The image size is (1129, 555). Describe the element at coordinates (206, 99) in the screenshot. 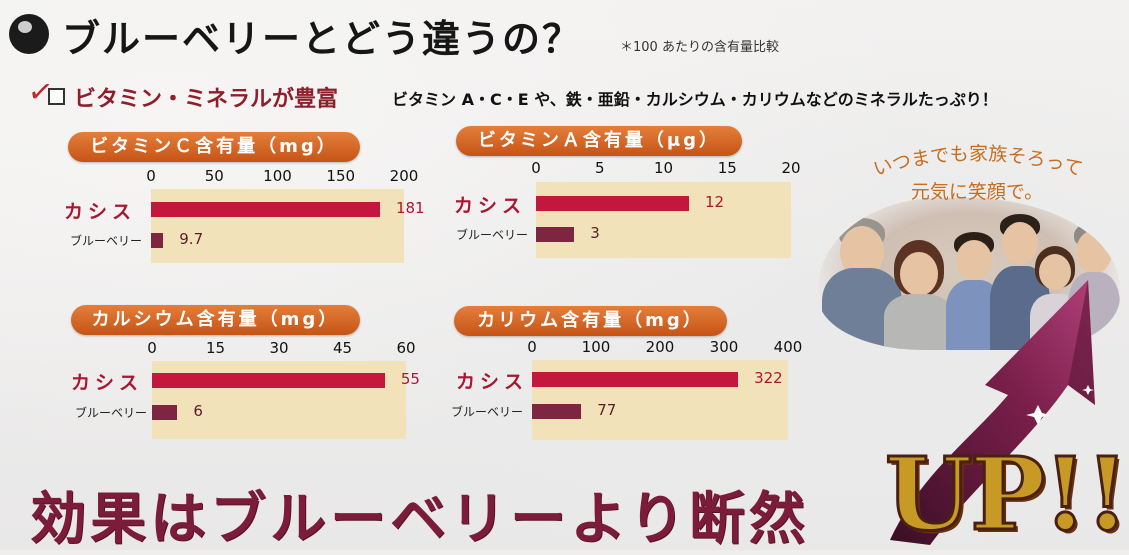

I see `subheading-label: ビタミン・ミネラルが豊富` at that location.